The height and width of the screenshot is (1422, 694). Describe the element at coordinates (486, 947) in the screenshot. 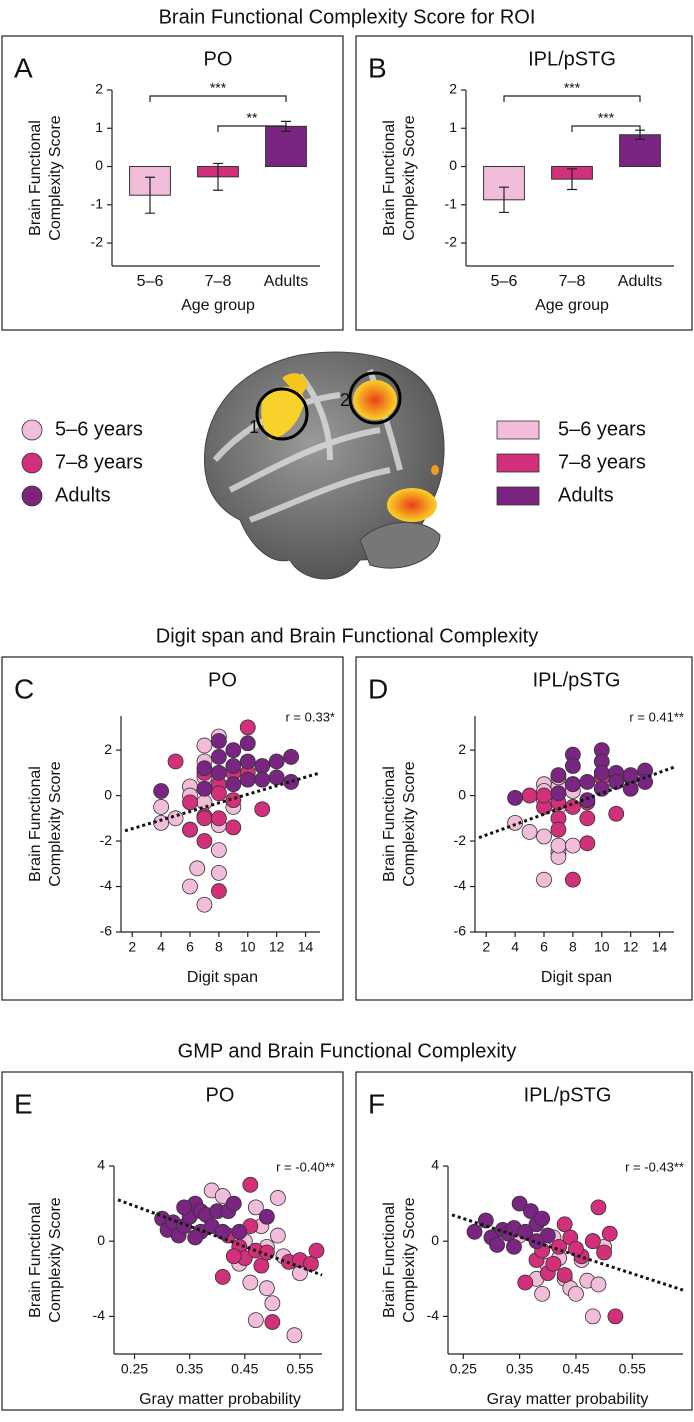

I see `x-tick-label: 2` at that location.